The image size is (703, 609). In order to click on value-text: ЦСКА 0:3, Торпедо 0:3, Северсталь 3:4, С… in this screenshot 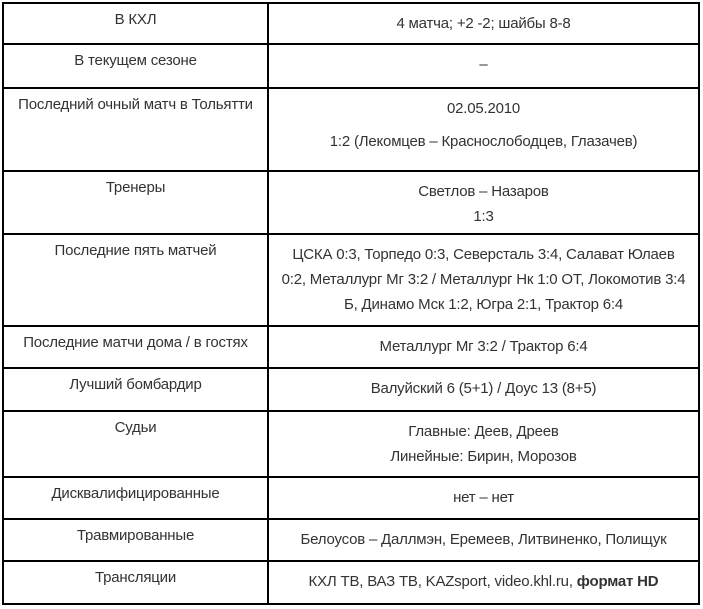, I will do `click(483, 279)`.